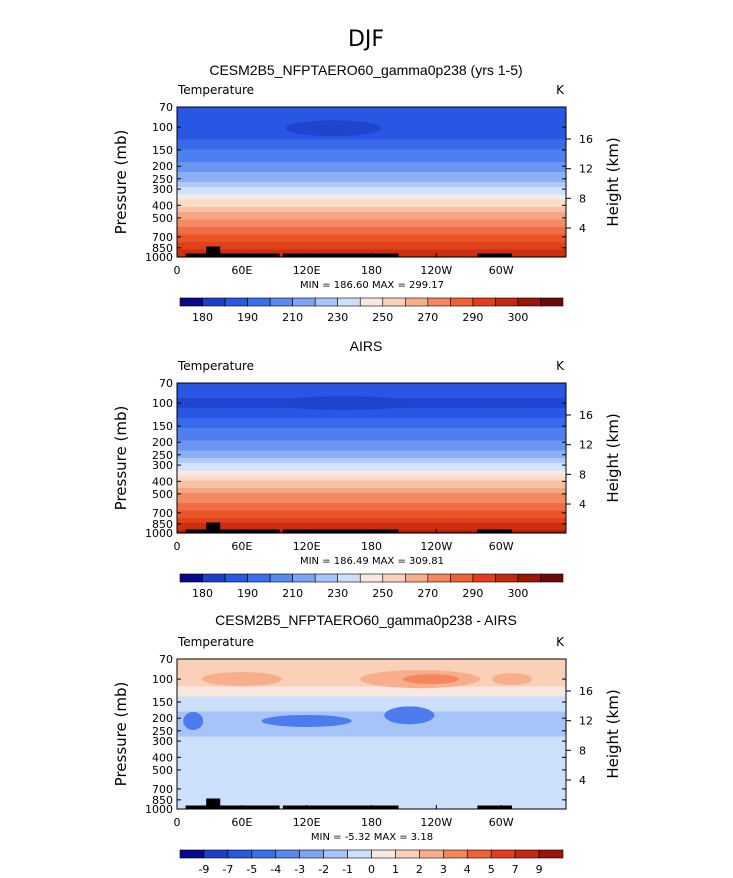  I want to click on height-tick-label: 4, so click(582, 228).